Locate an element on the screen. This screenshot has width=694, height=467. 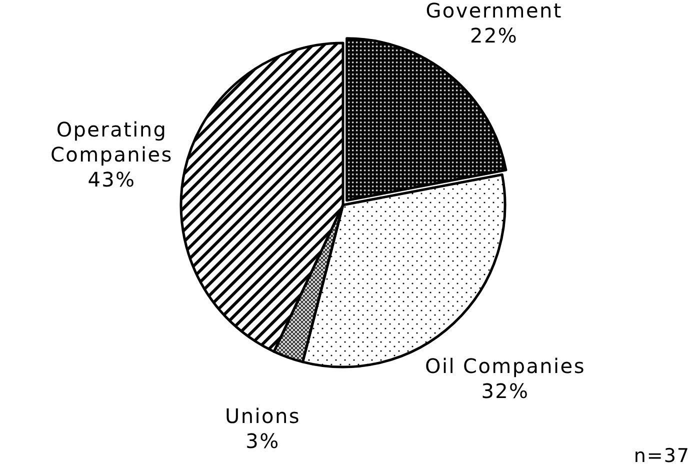
slice-label: Unions is located at coordinates (262, 416).